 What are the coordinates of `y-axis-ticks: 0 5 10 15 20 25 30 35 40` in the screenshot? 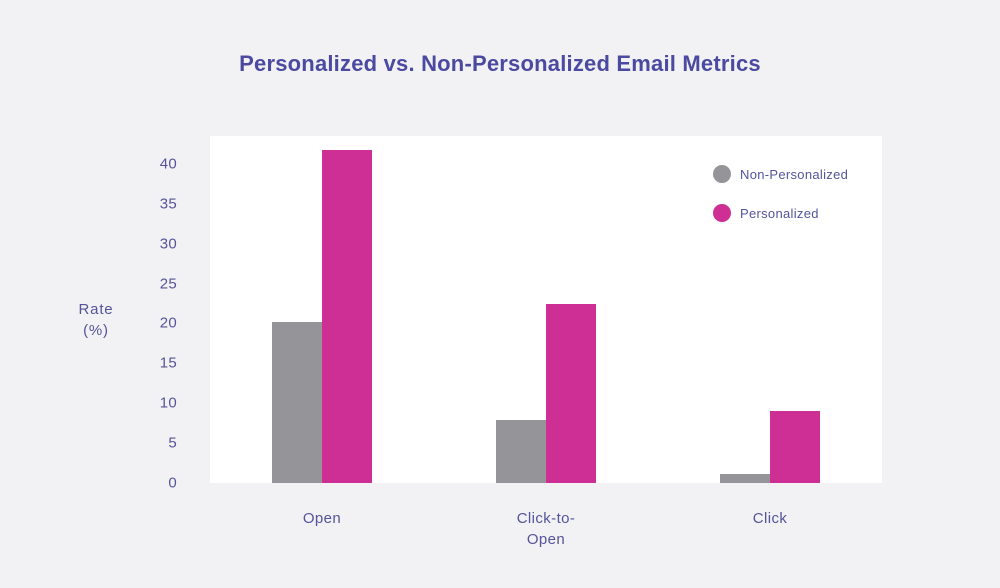 It's located at (88, 313).